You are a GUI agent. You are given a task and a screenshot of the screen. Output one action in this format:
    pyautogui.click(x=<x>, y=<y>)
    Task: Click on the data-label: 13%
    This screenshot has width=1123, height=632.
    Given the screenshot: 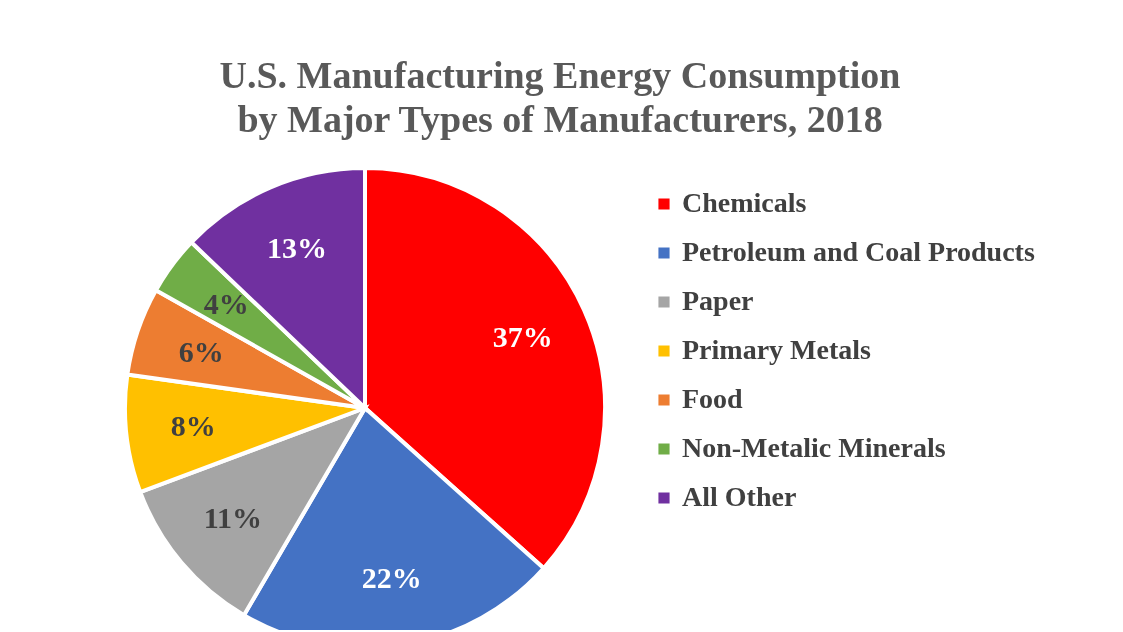 What is the action you would take?
    pyautogui.click(x=297, y=248)
    